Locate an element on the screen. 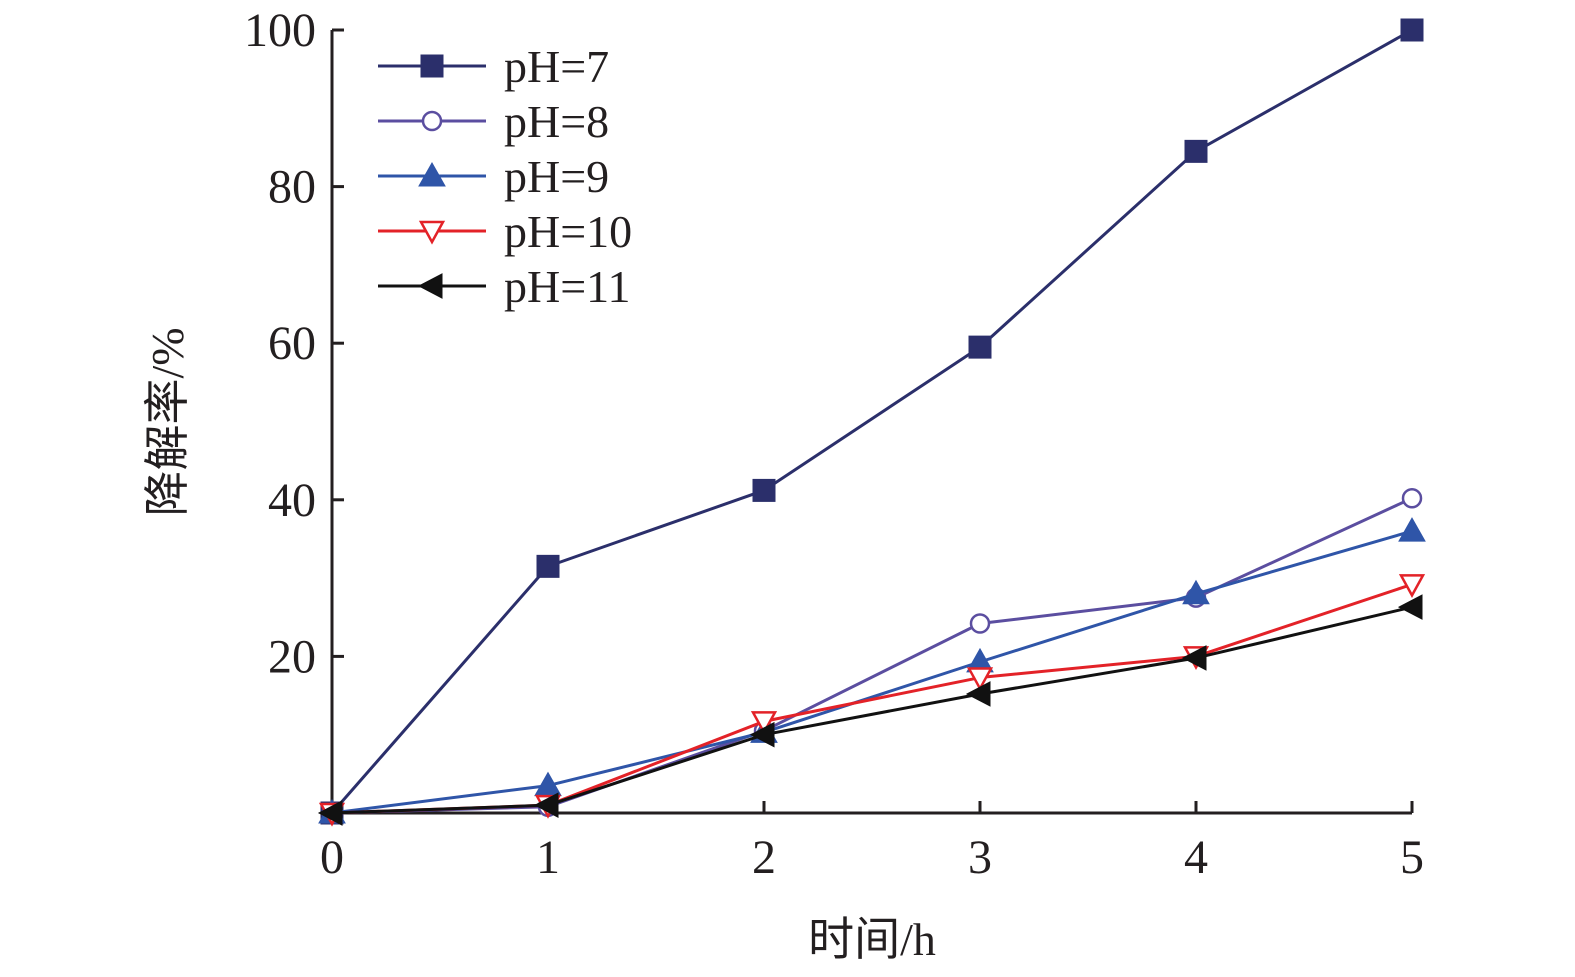 This screenshot has width=1575, height=977. legend-item: pH=11 is located at coordinates (504, 286).